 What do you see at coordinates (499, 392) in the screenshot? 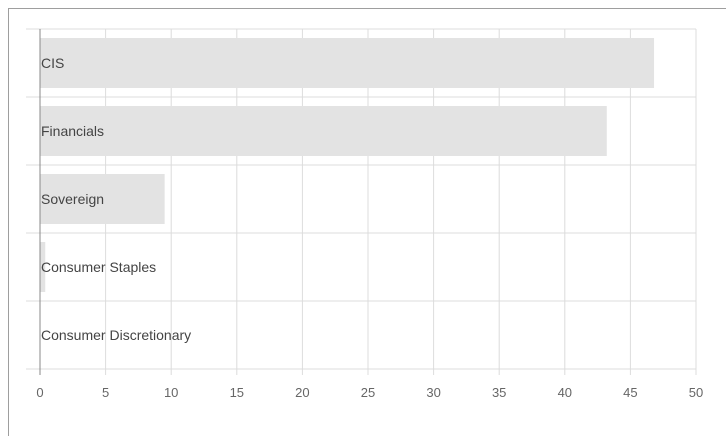
I see `x-tick-label-35: 35` at bounding box center [499, 392].